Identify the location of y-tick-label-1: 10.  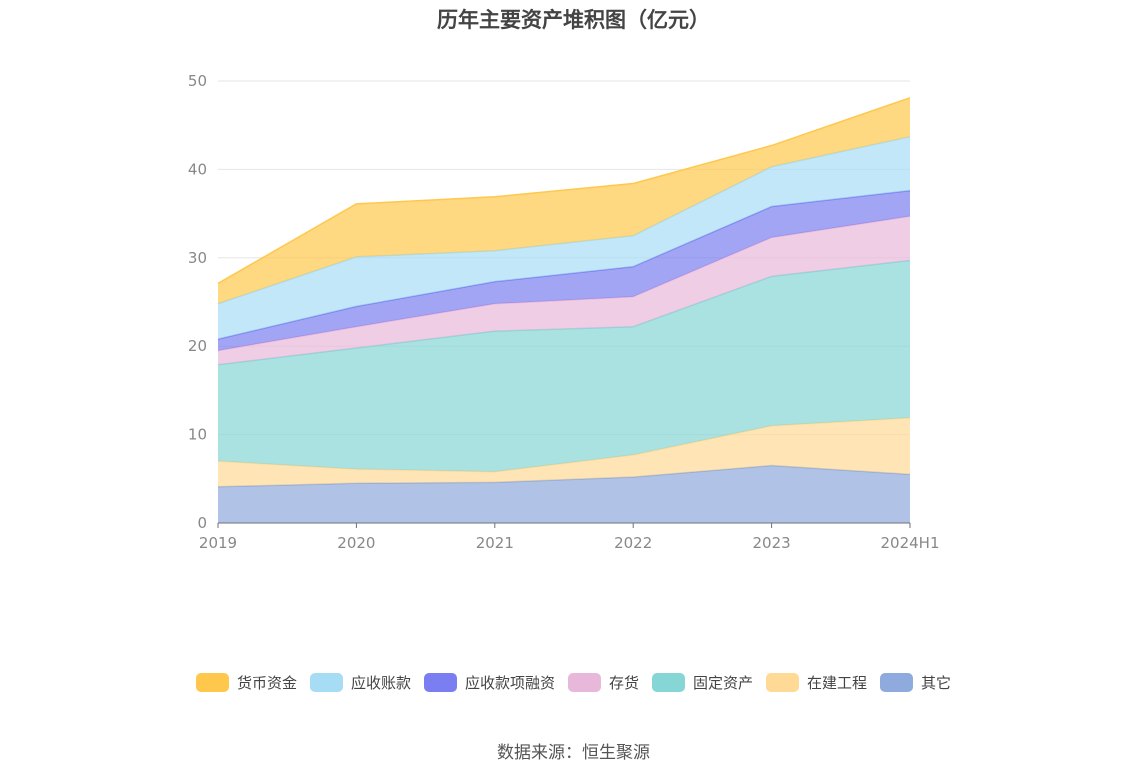
(197, 435).